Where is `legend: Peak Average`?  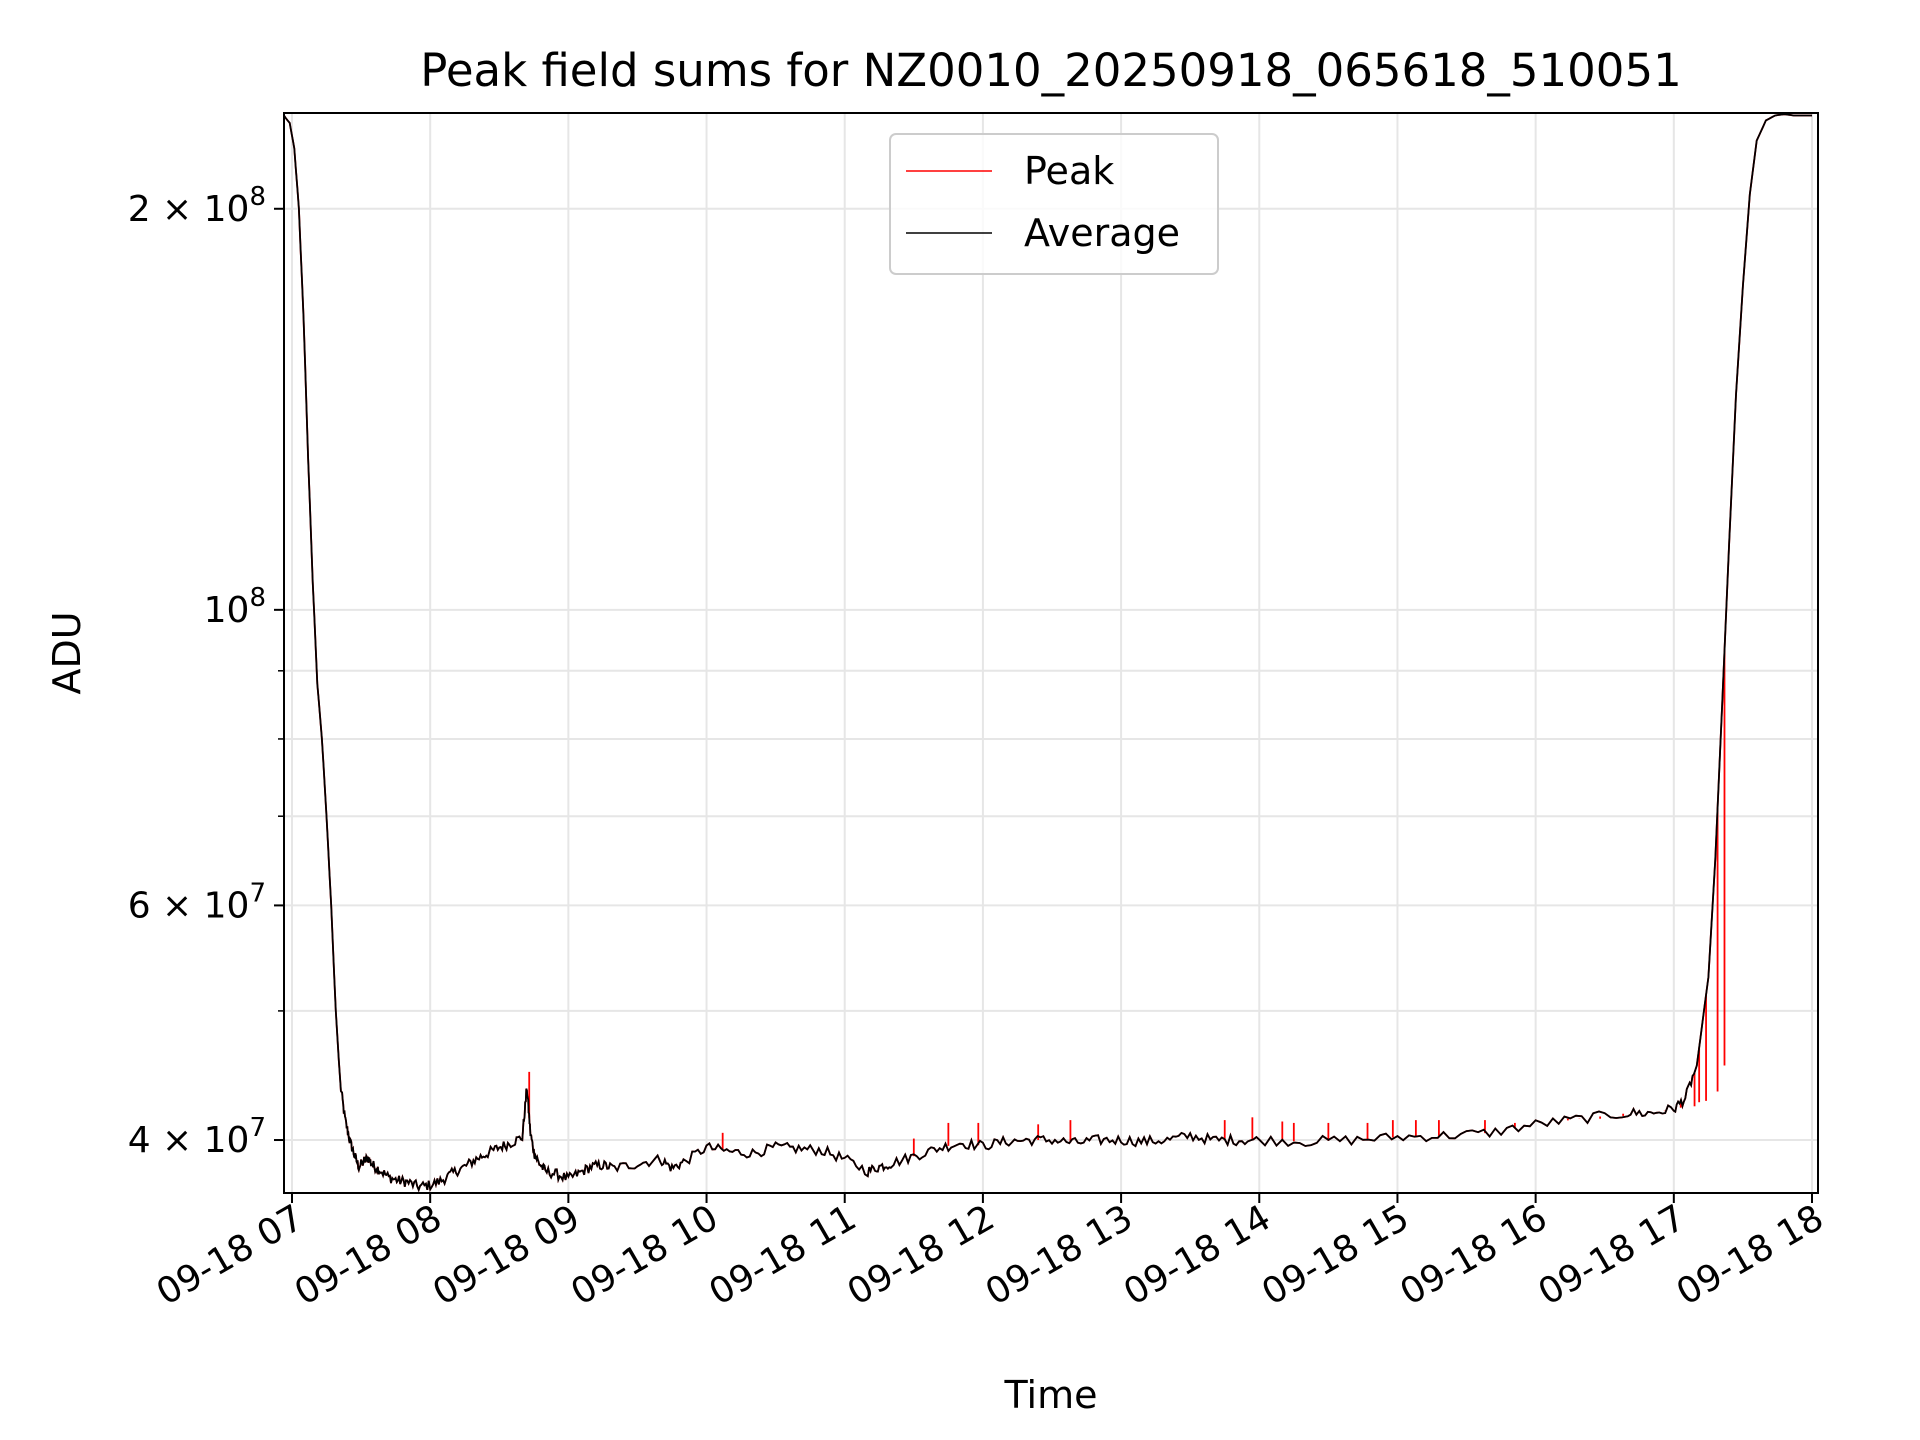
legend: Peak Average is located at coordinates (1054, 204).